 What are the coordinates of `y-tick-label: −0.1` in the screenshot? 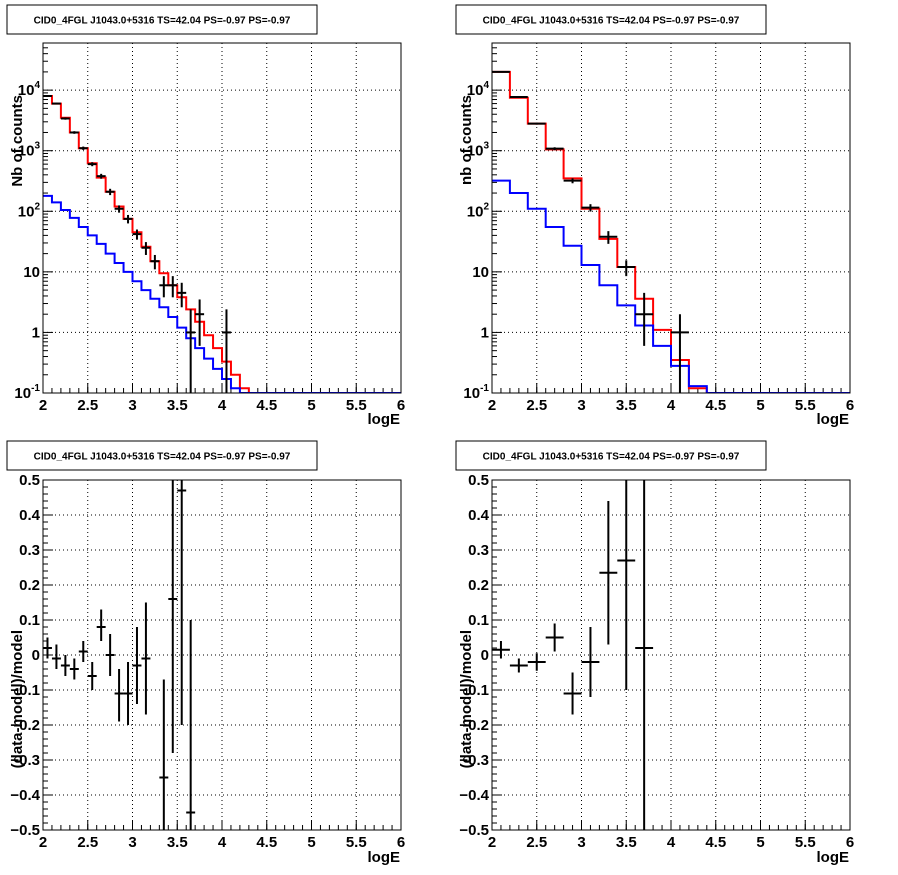 It's located at (25, 690).